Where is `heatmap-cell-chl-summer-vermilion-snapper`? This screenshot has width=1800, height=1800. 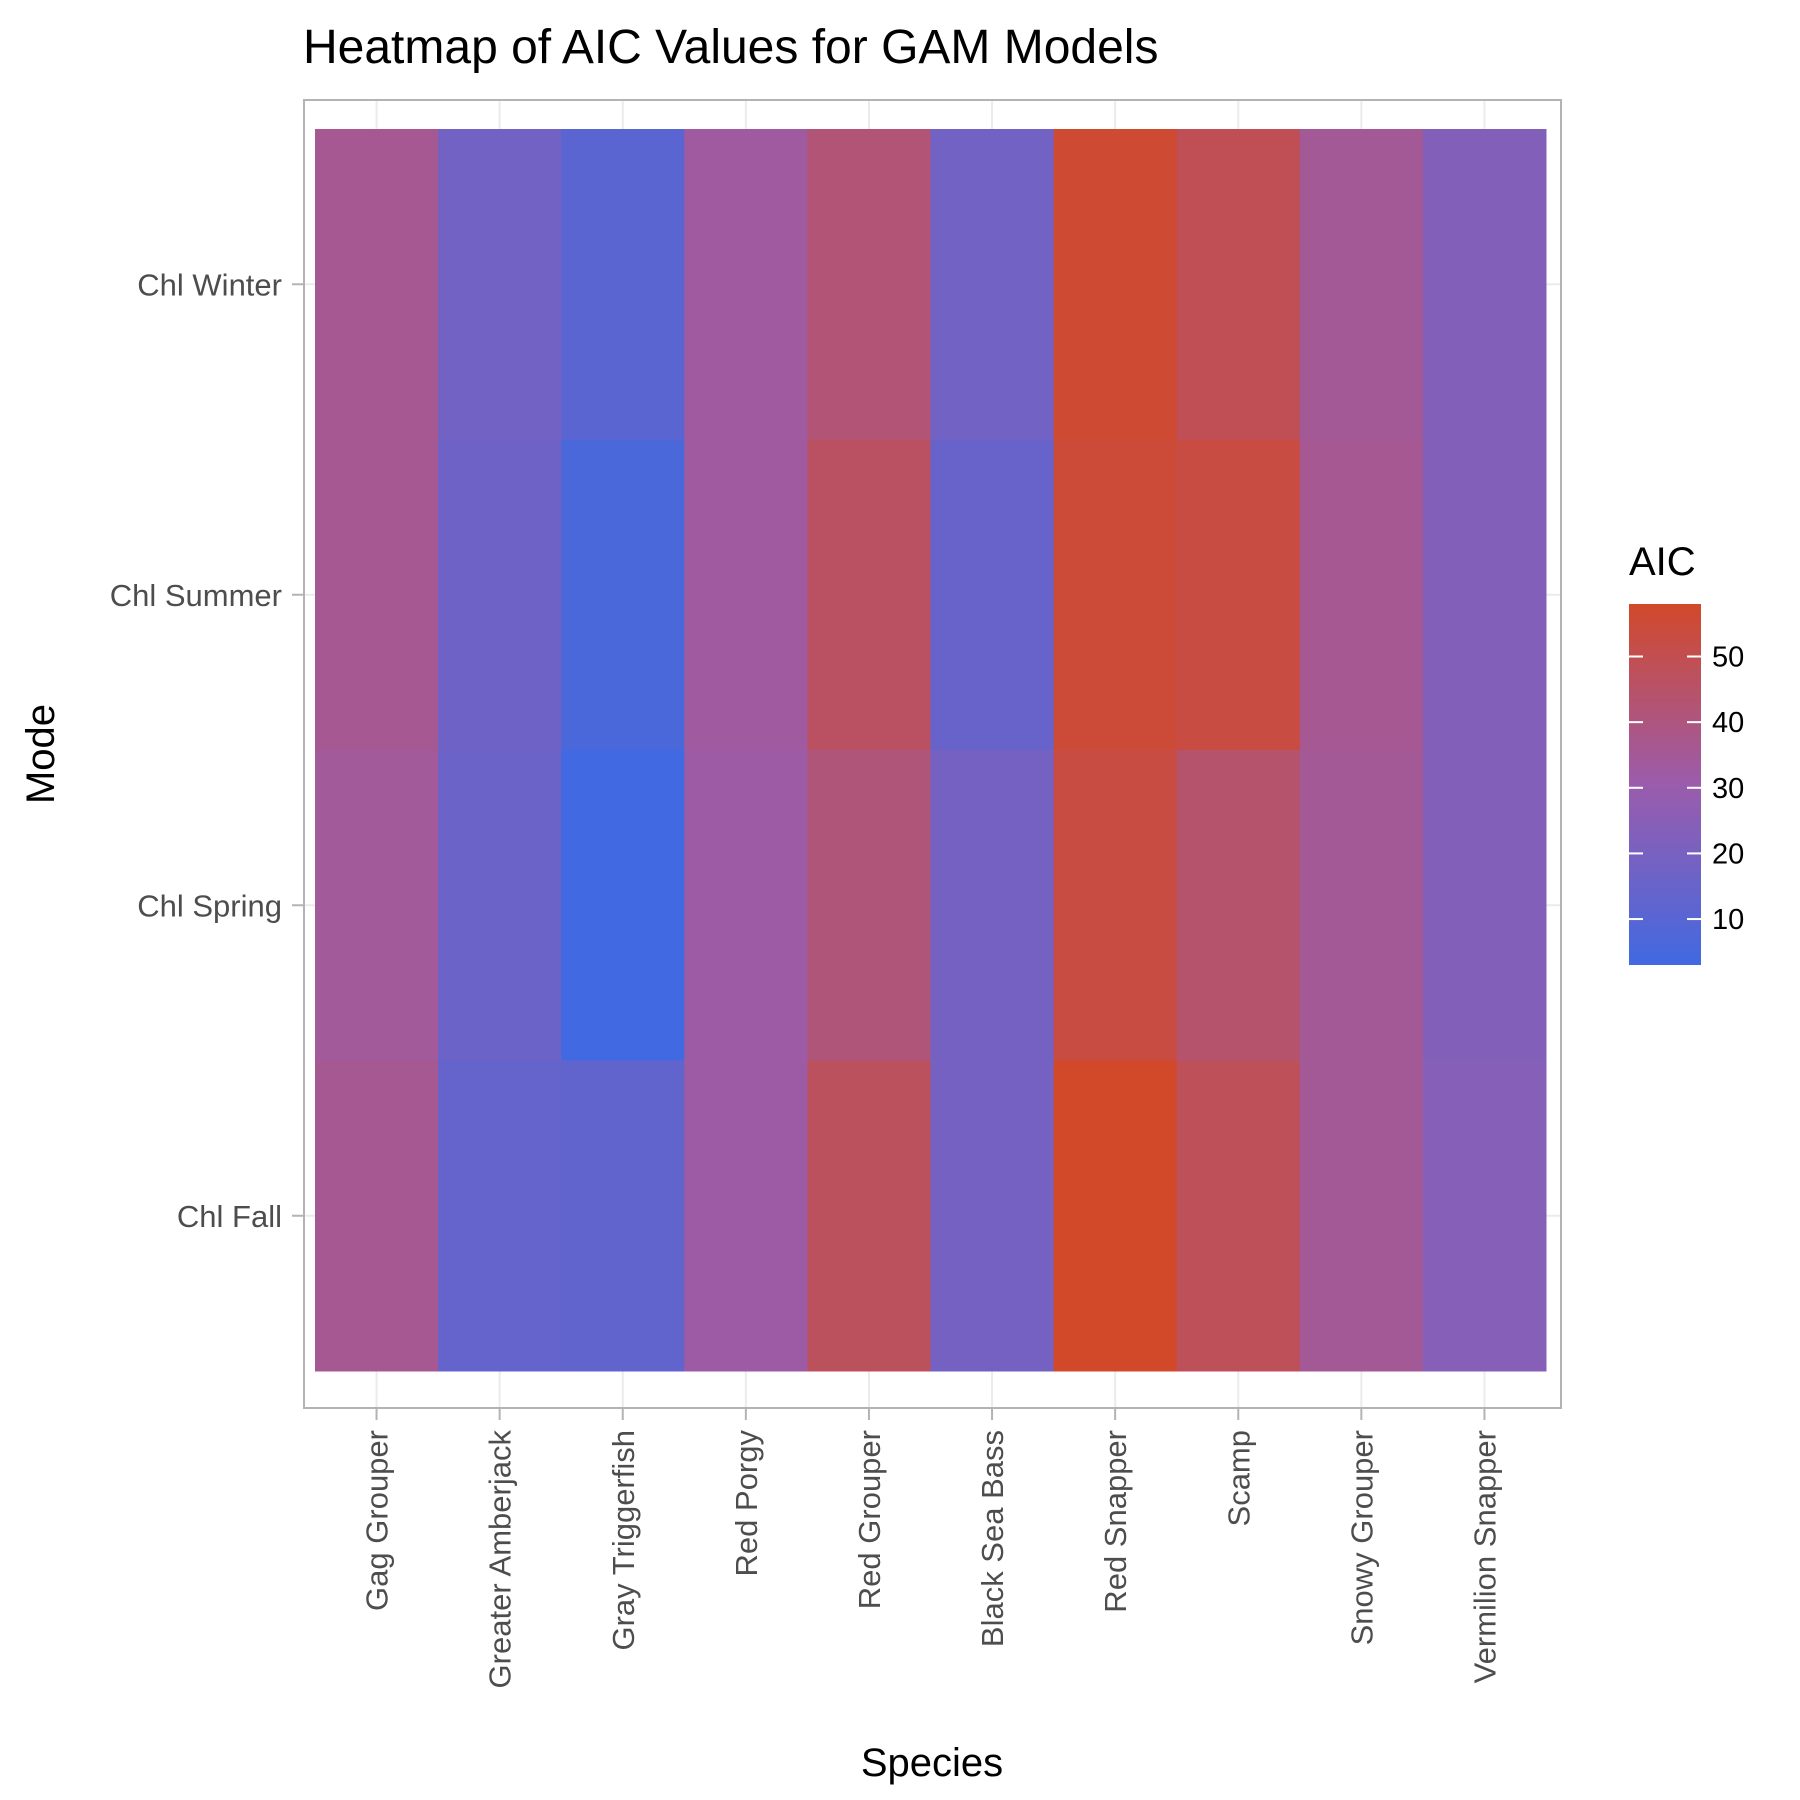
heatmap-cell-chl-summer-vermilion-snapper is located at coordinates (1484, 595).